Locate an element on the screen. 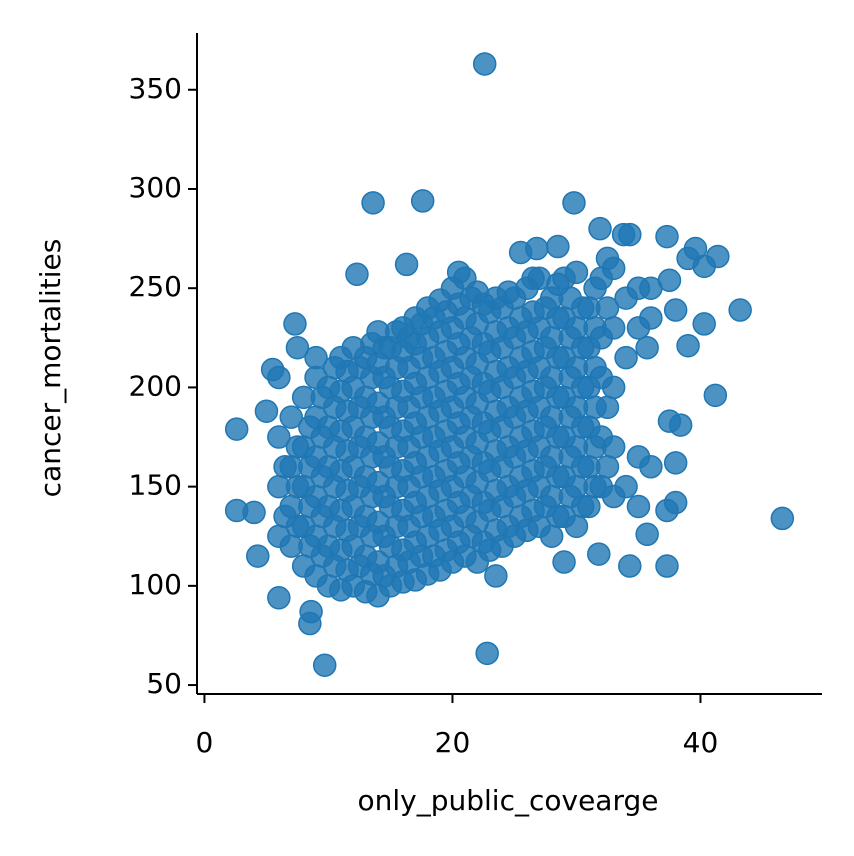 The height and width of the screenshot is (856, 854). y-tick-label: 150 is located at coordinates (155, 485).